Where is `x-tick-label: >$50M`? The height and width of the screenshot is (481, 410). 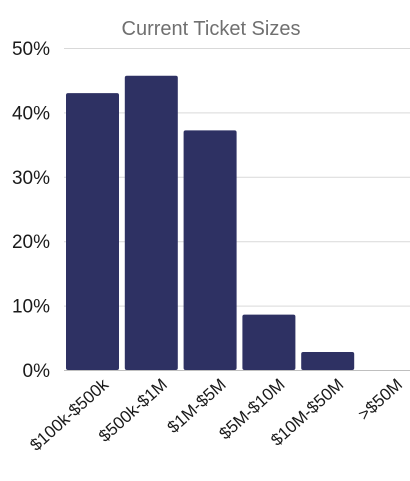 x-tick-label: >$50M is located at coordinates (380, 399).